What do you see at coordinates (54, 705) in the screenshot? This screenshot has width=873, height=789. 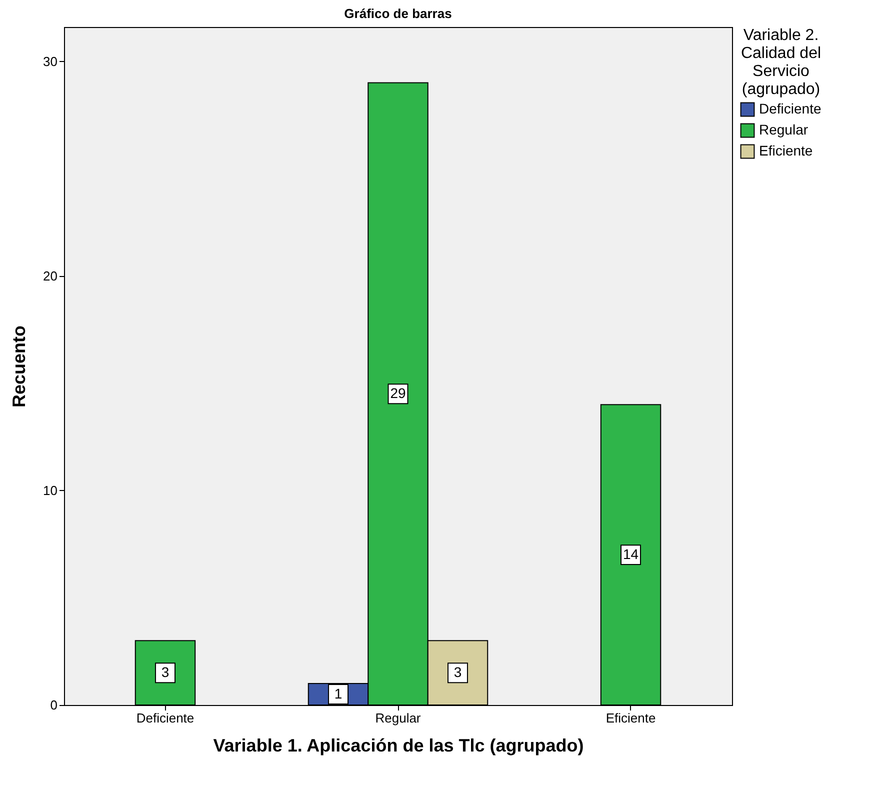 I see `y-tick-label: 0` at bounding box center [54, 705].